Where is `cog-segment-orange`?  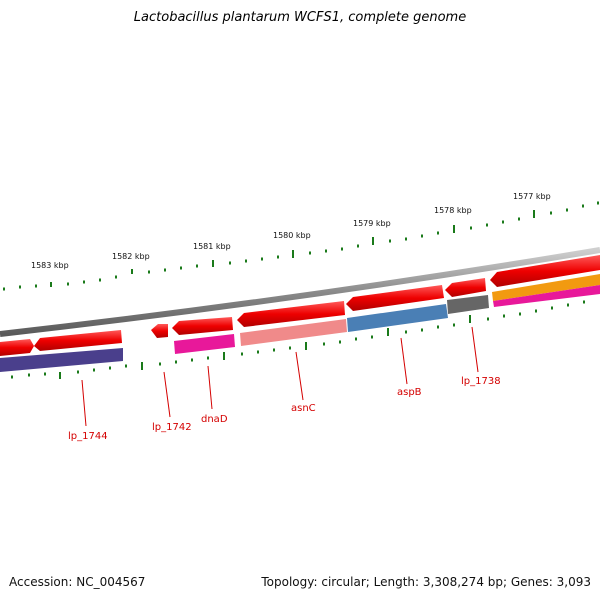
cog-segment-orange is located at coordinates (546, 287).